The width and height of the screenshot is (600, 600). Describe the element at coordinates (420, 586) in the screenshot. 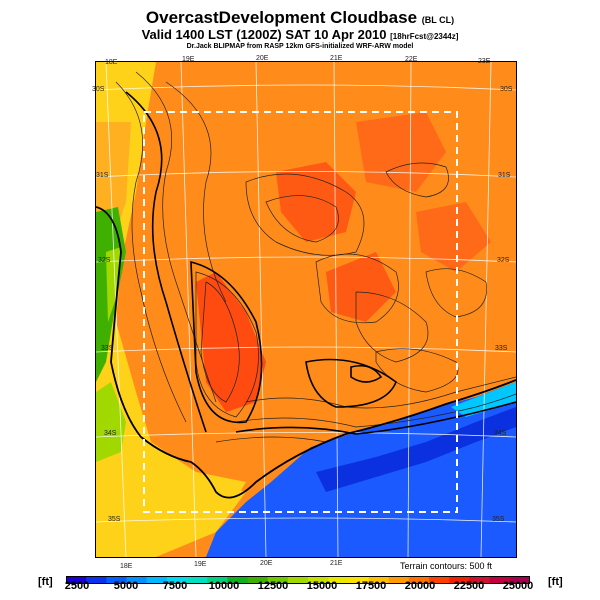

I see `colorbar-tick-label: 20000` at that location.